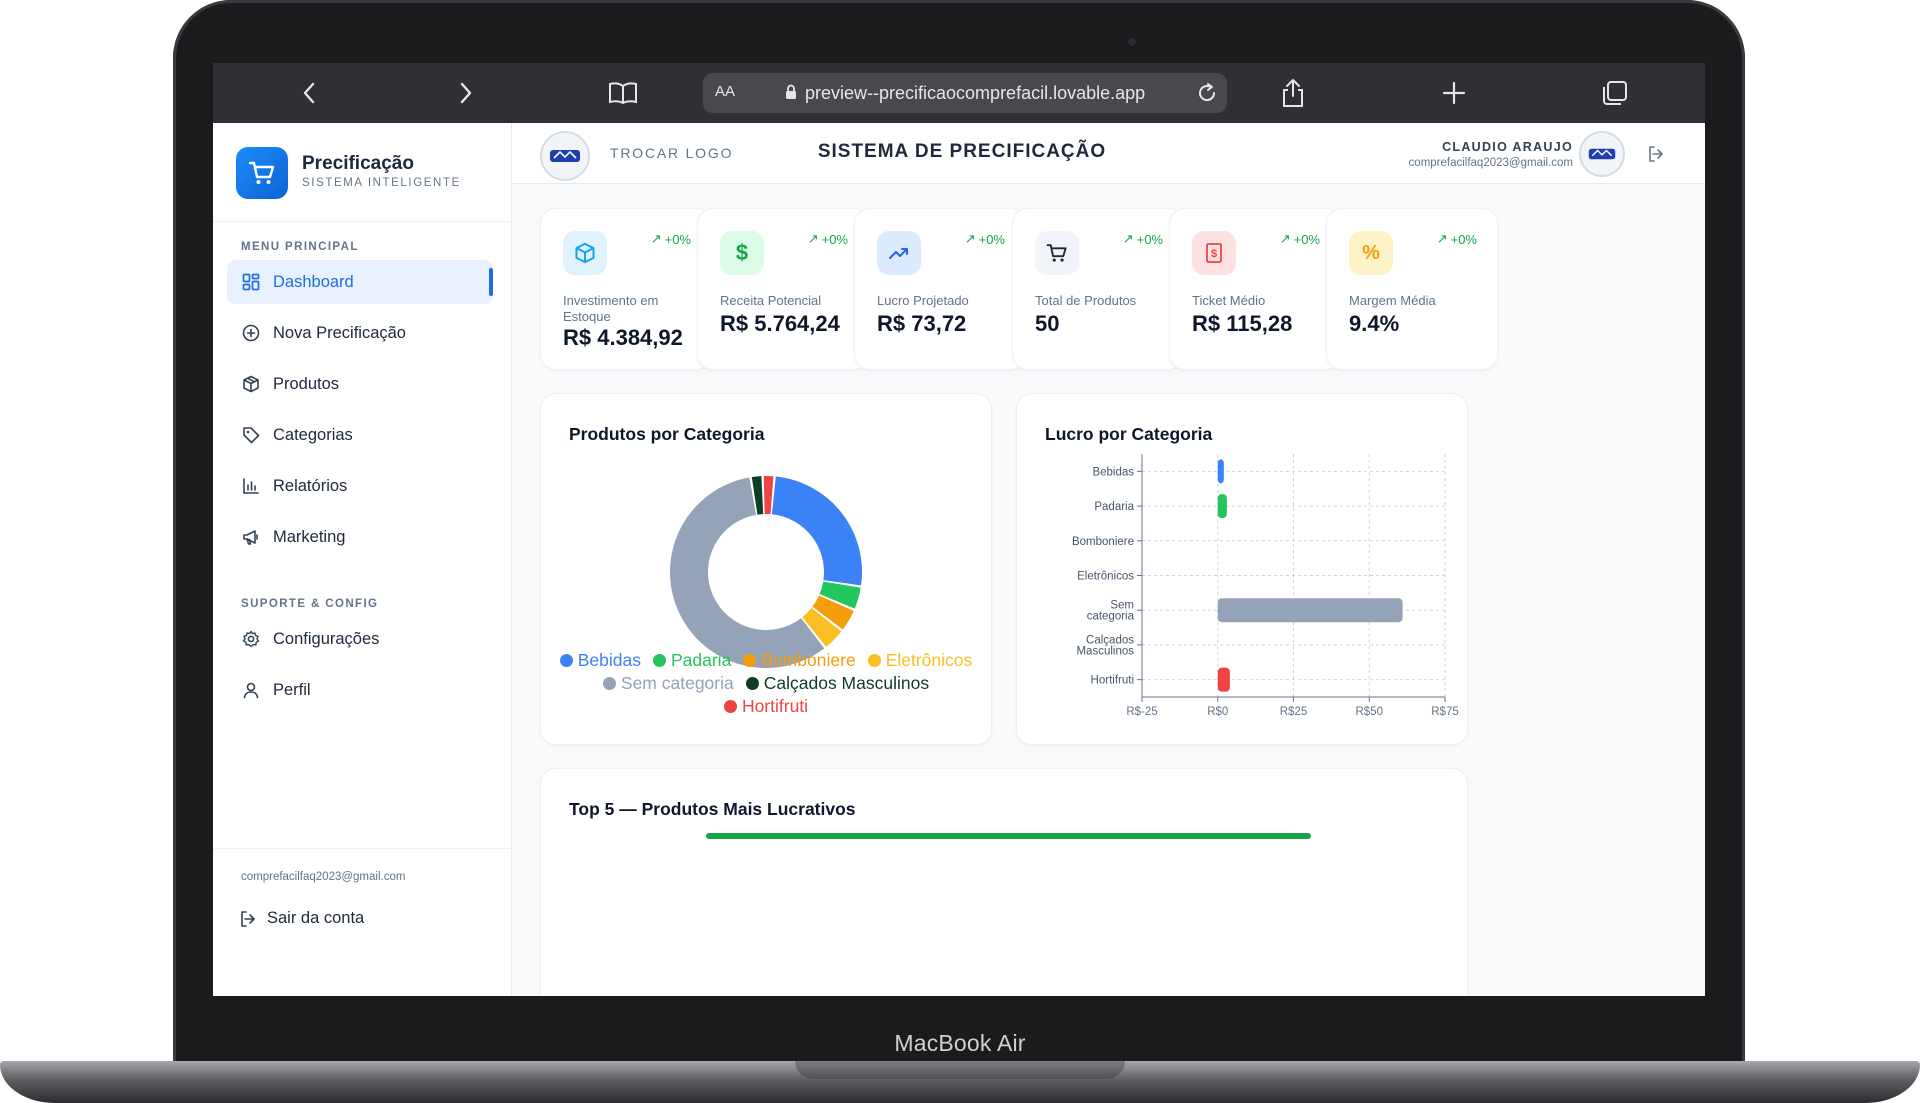  What do you see at coordinates (1105, 577) in the screenshot?
I see `y-tick-label: Eletrônicos` at bounding box center [1105, 577].